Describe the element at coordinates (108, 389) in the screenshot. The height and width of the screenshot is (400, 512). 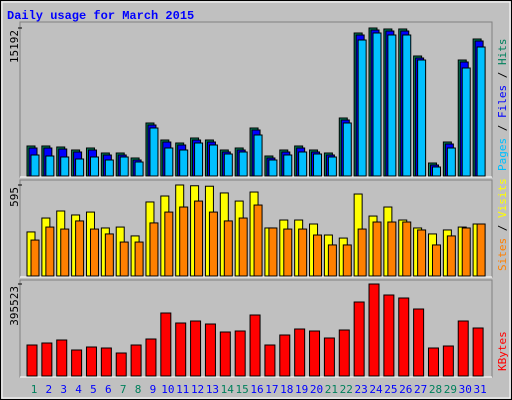
I see `x-tick-label: 6` at that location.